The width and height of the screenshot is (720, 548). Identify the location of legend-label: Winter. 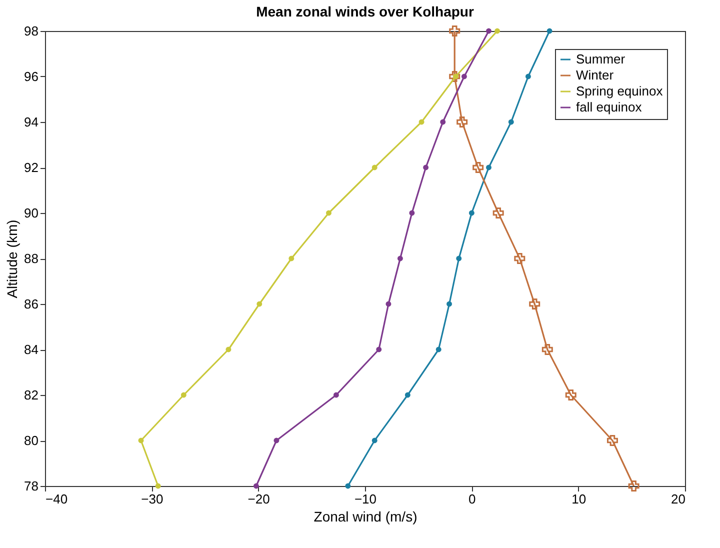
(595, 75).